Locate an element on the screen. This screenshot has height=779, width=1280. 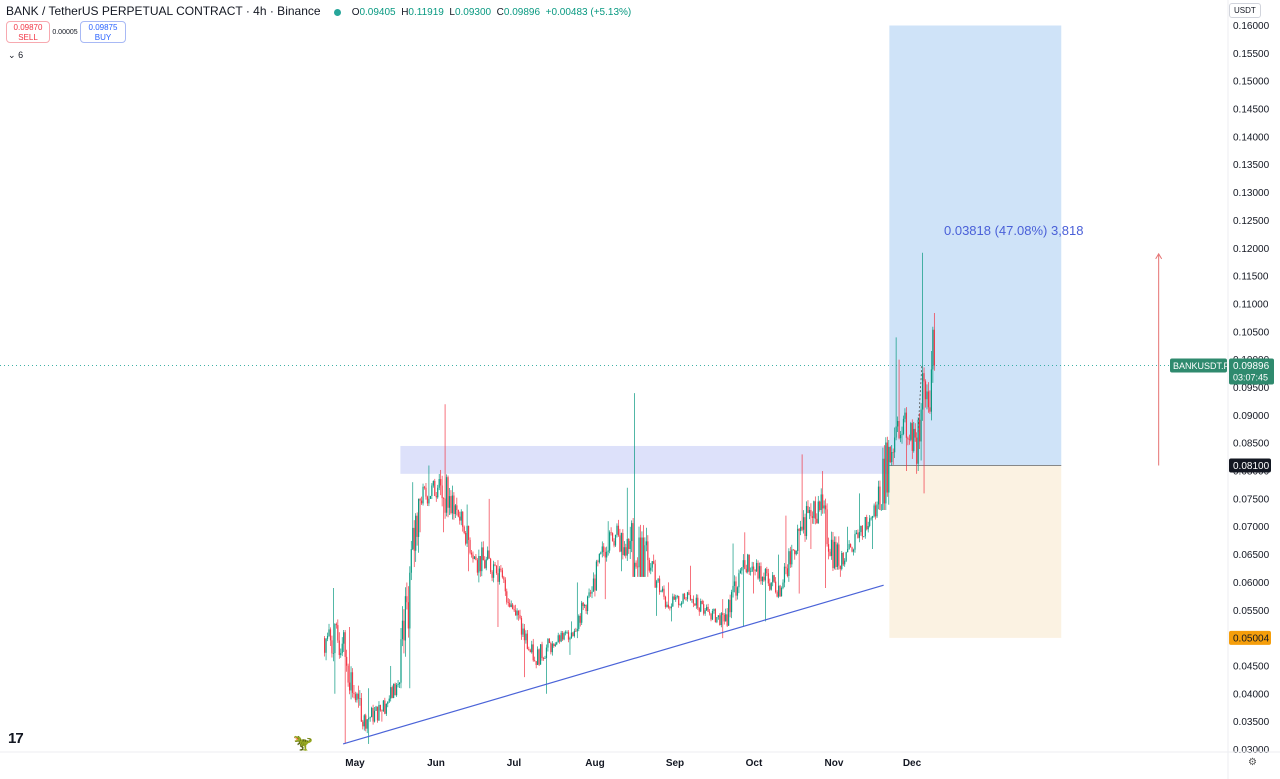
y-tick-label: 0.14500 is located at coordinates (1251, 110).